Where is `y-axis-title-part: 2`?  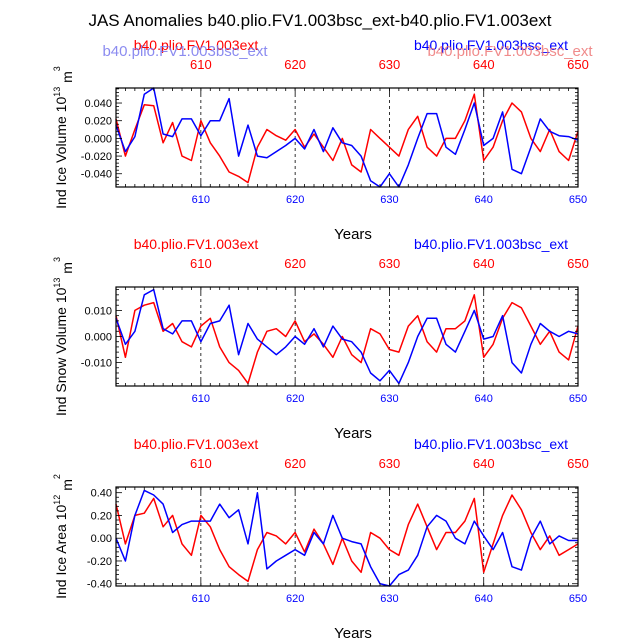
y-axis-title-part: 2 is located at coordinates (57, 476).